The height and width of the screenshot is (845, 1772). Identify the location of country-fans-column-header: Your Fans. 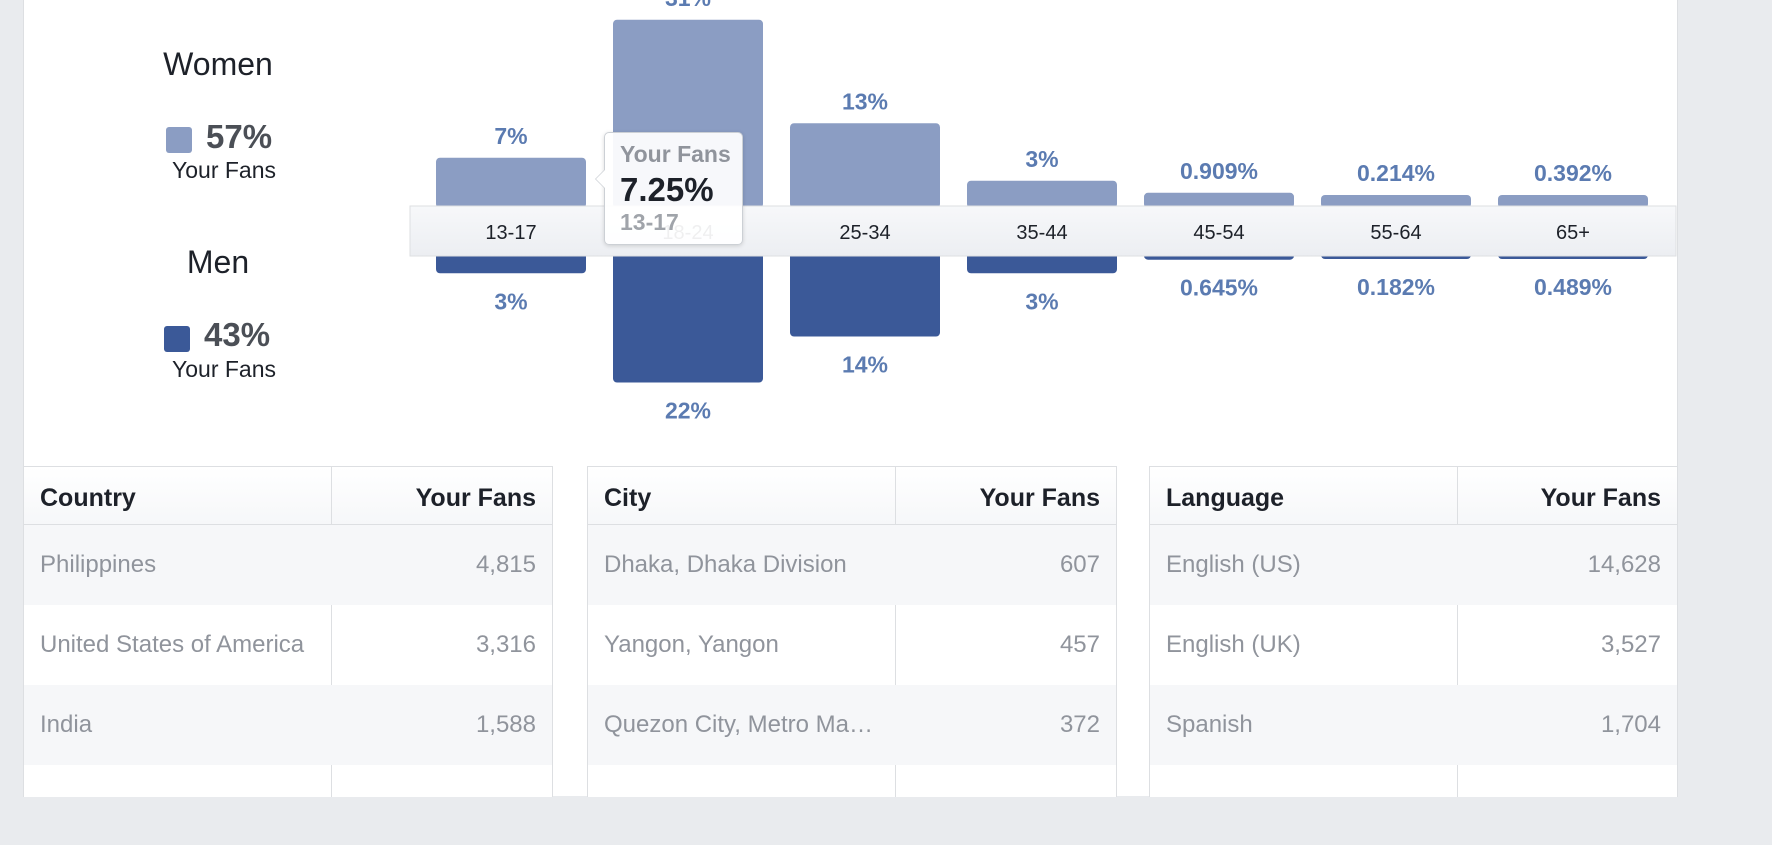
(475, 498).